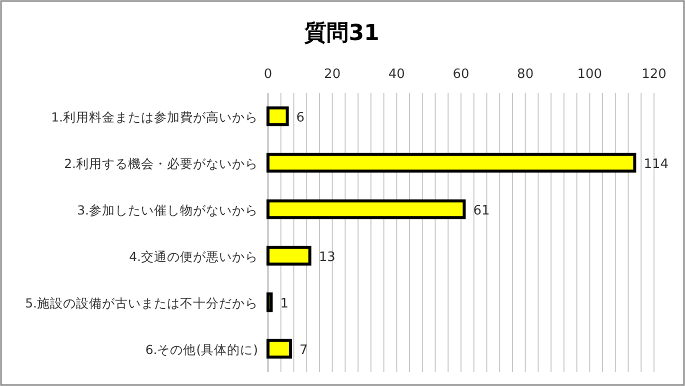 This screenshot has height=386, width=685. Describe the element at coordinates (268, 74) in the screenshot. I see `x-tick-label: 0` at that location.